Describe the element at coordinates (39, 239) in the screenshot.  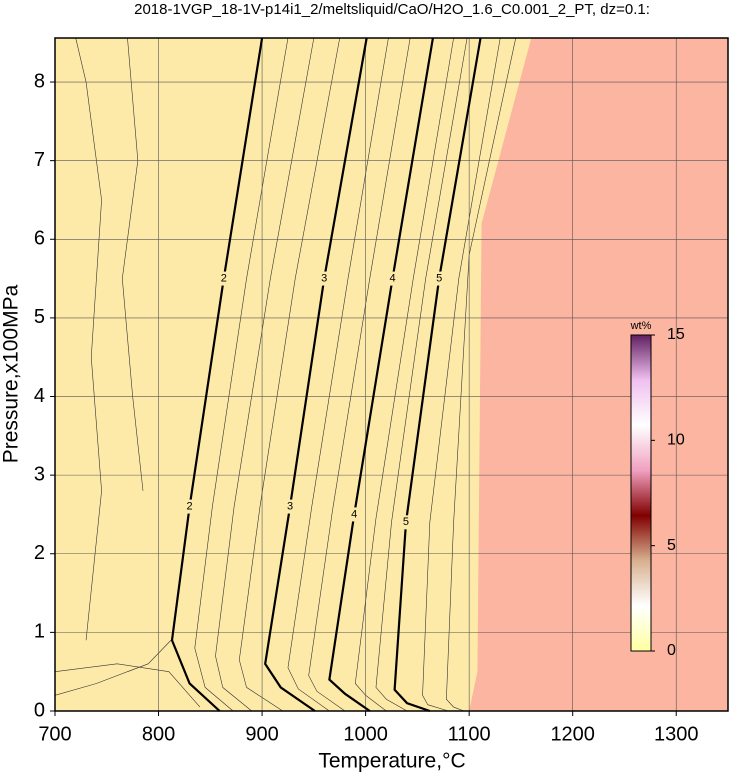
I see `y-tick-label: 6` at that location.